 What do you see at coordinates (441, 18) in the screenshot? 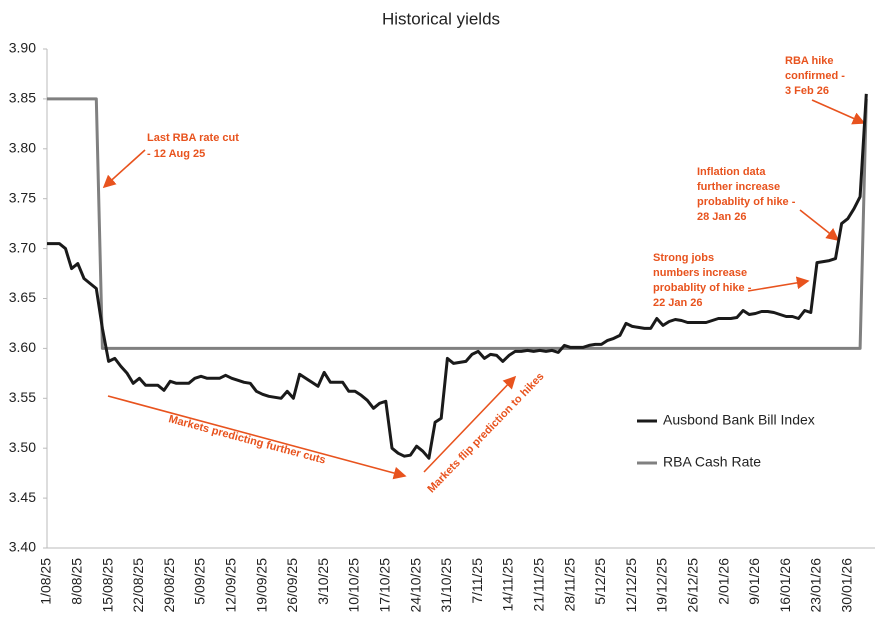
I see `chart-title: Historical yields` at bounding box center [441, 18].